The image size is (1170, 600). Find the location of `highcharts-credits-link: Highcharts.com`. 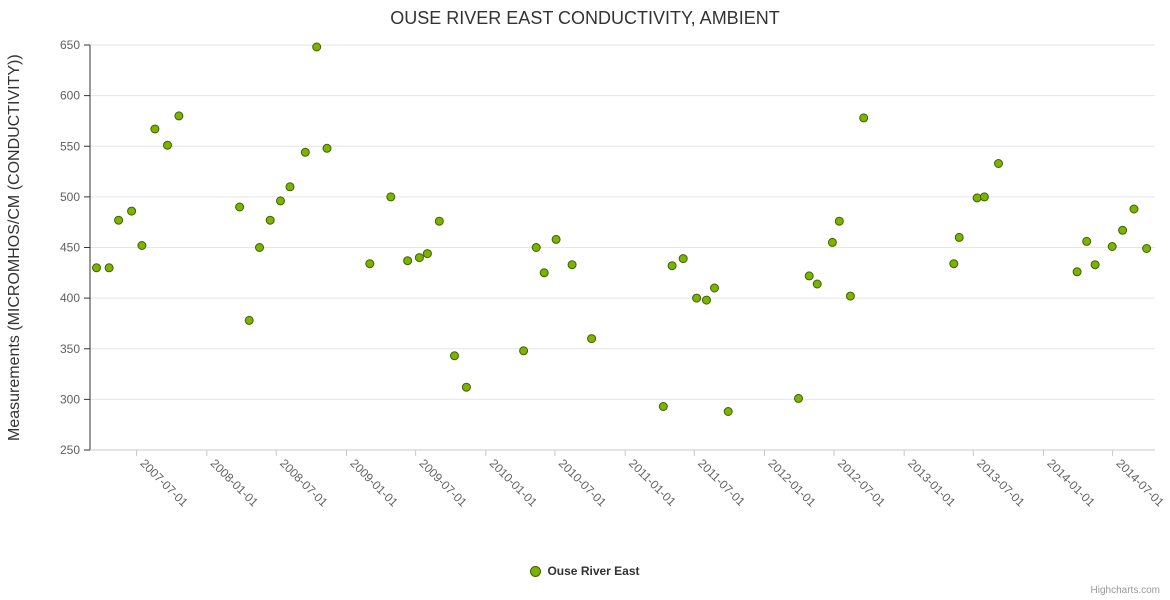

highcharts-credits-link: Highcharts.com is located at coordinates (1125, 590).